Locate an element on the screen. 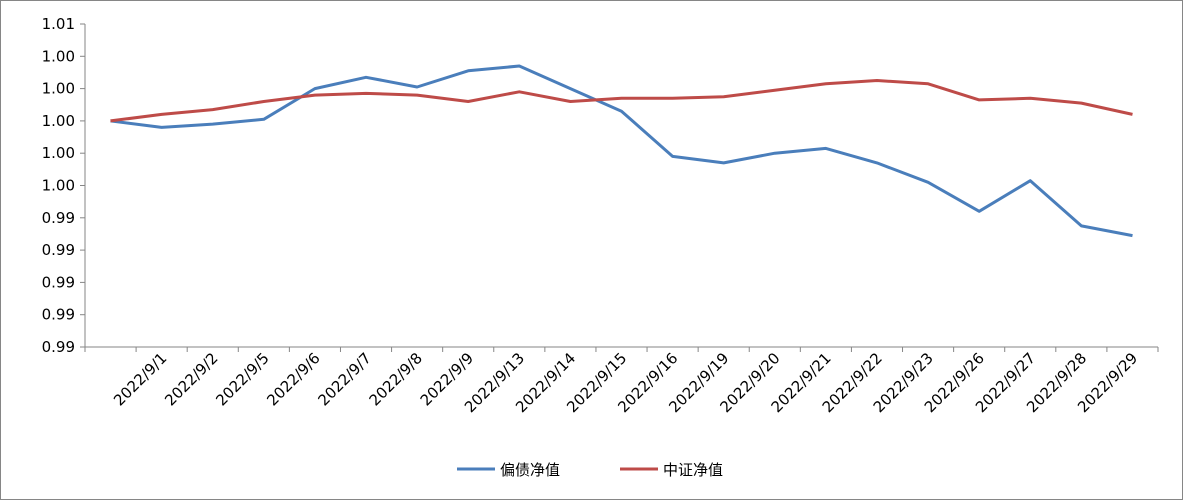 Image resolution: width=1183 pixels, height=500 pixels. legend-label: 偏债净值 is located at coordinates (530, 470).